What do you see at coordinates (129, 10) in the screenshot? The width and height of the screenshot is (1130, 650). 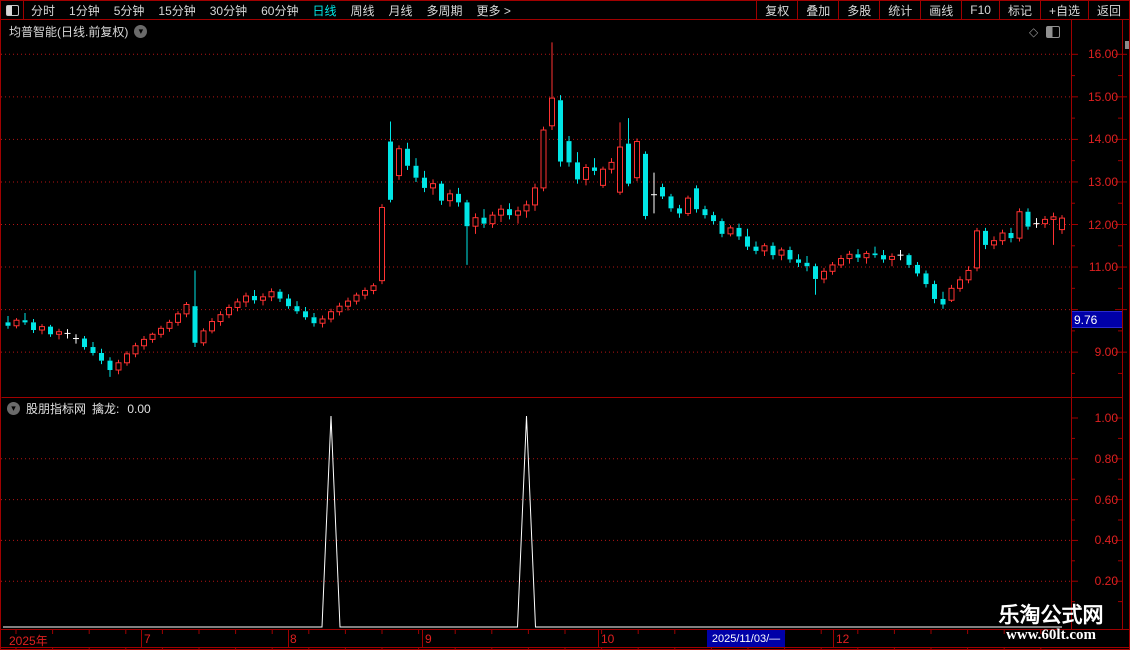 I see `period-tab-2: 5分钟` at bounding box center [129, 10].